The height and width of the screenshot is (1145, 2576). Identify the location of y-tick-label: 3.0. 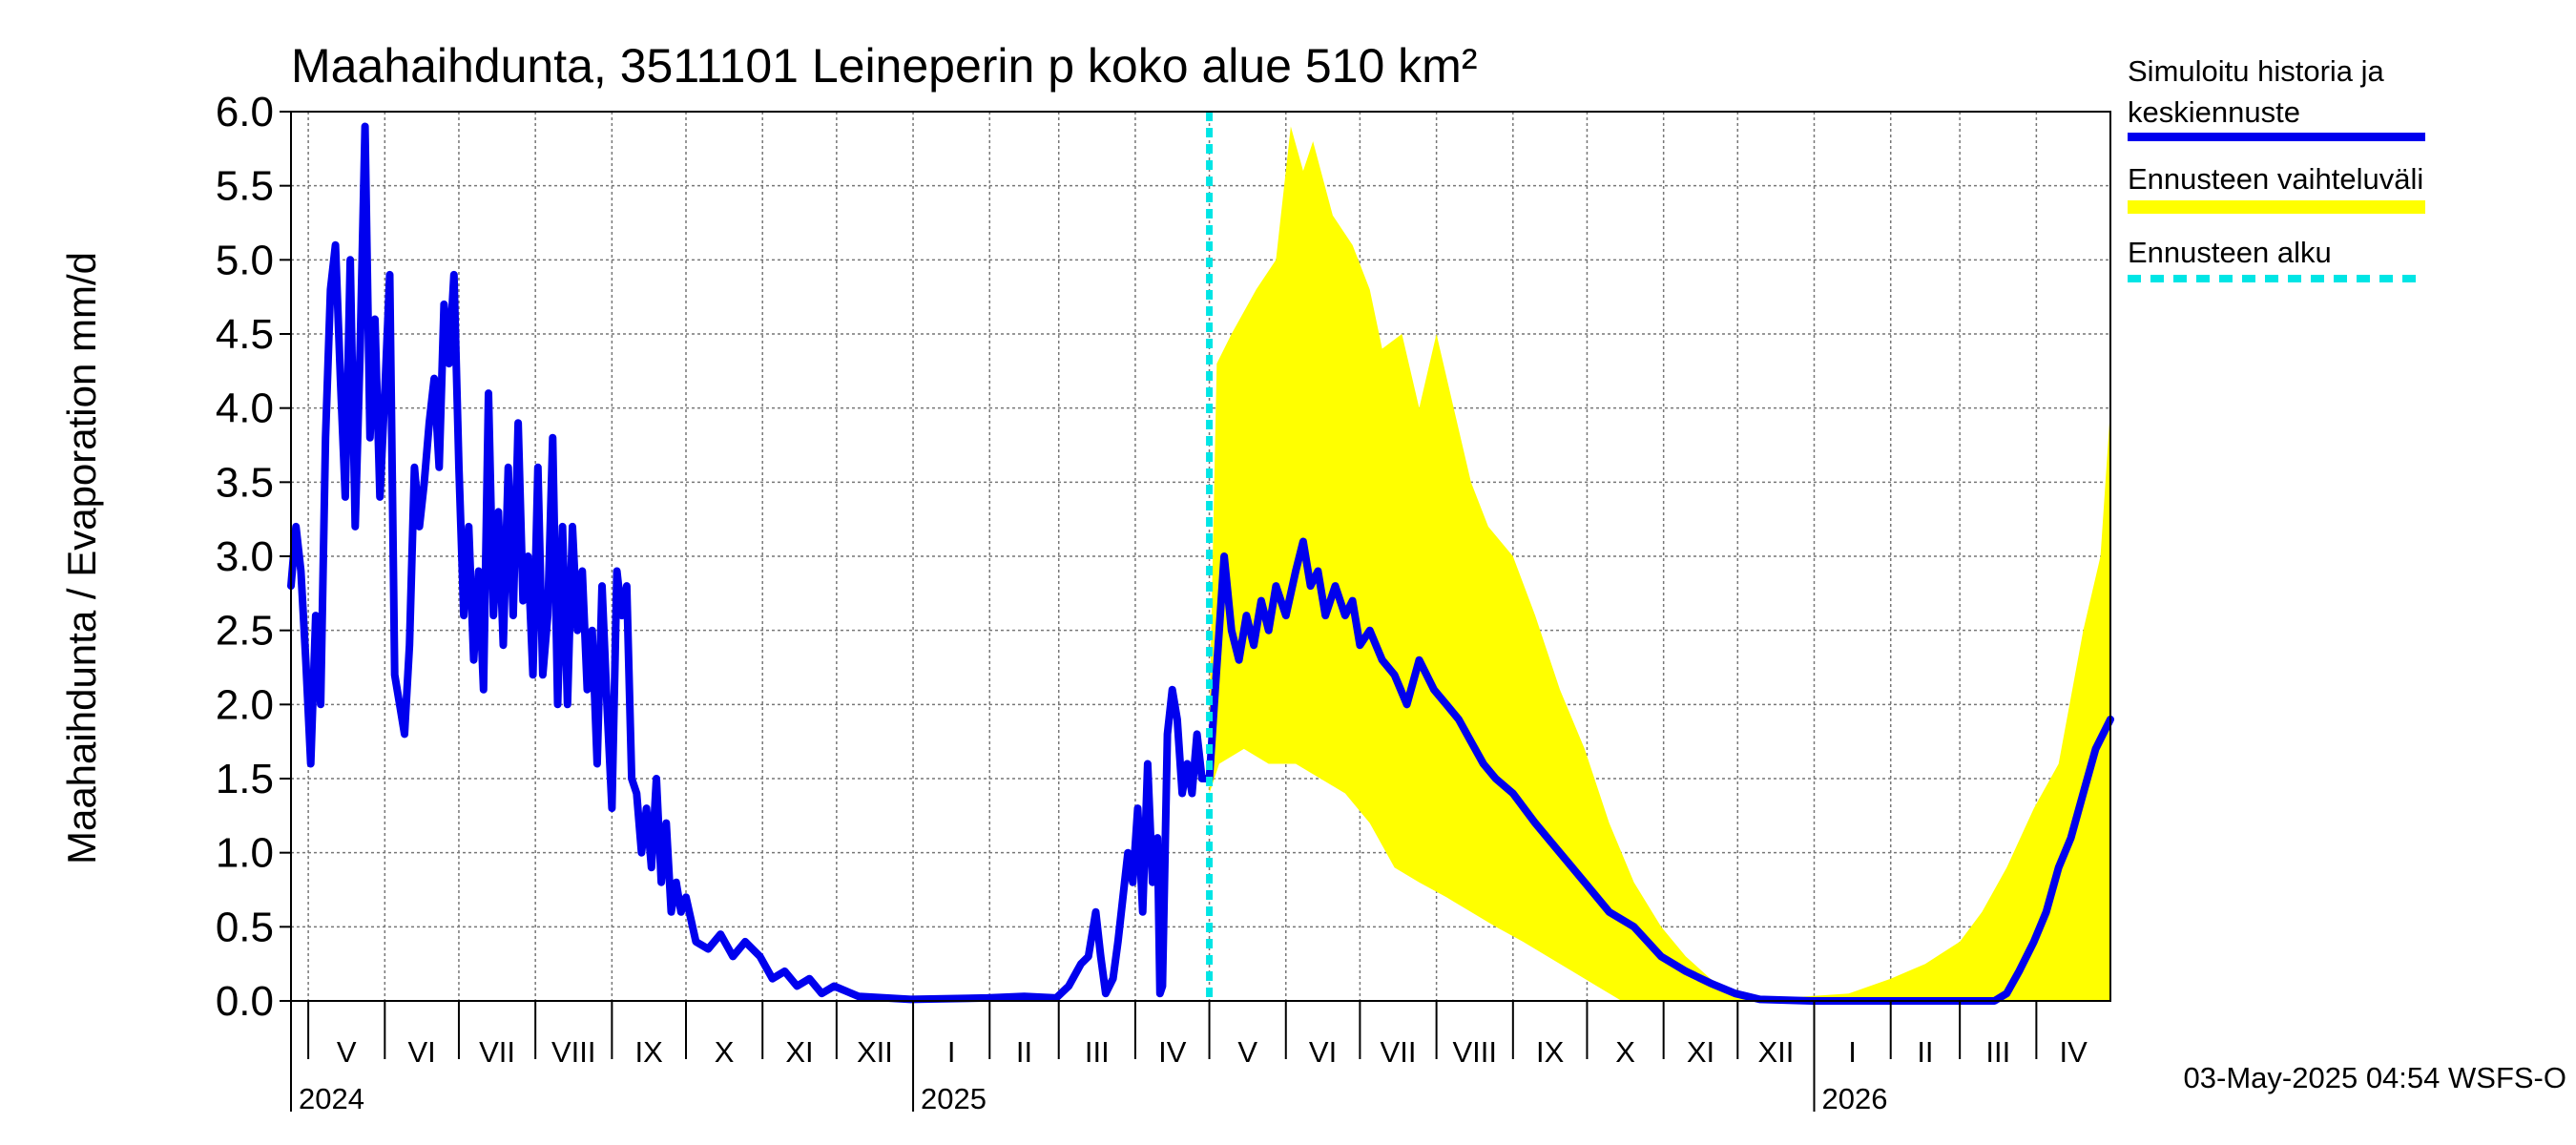
(245, 557).